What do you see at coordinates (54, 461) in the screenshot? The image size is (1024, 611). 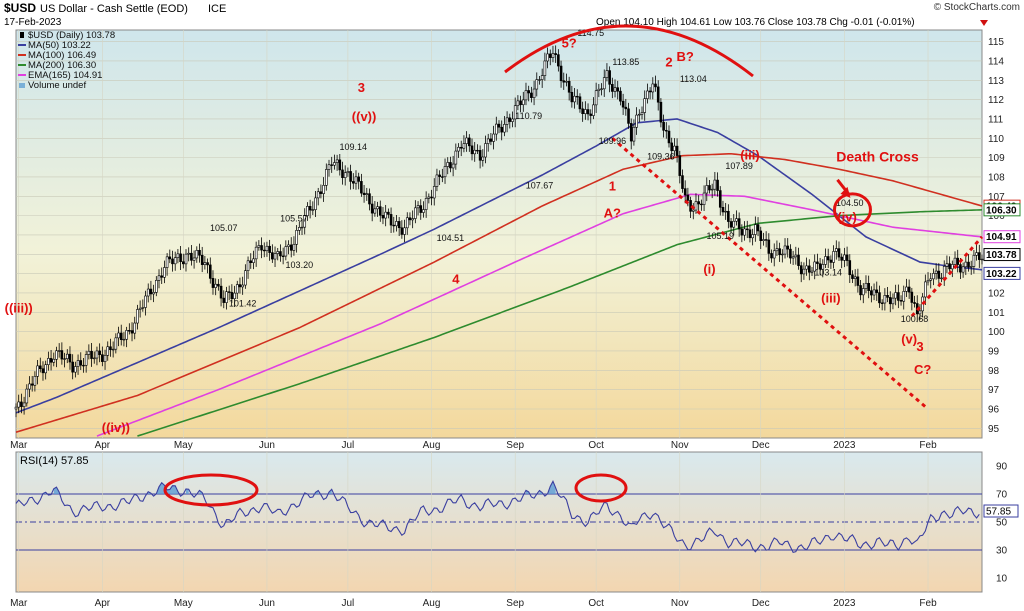 I see `rsi-label: RSI(14) 57.85` at bounding box center [54, 461].